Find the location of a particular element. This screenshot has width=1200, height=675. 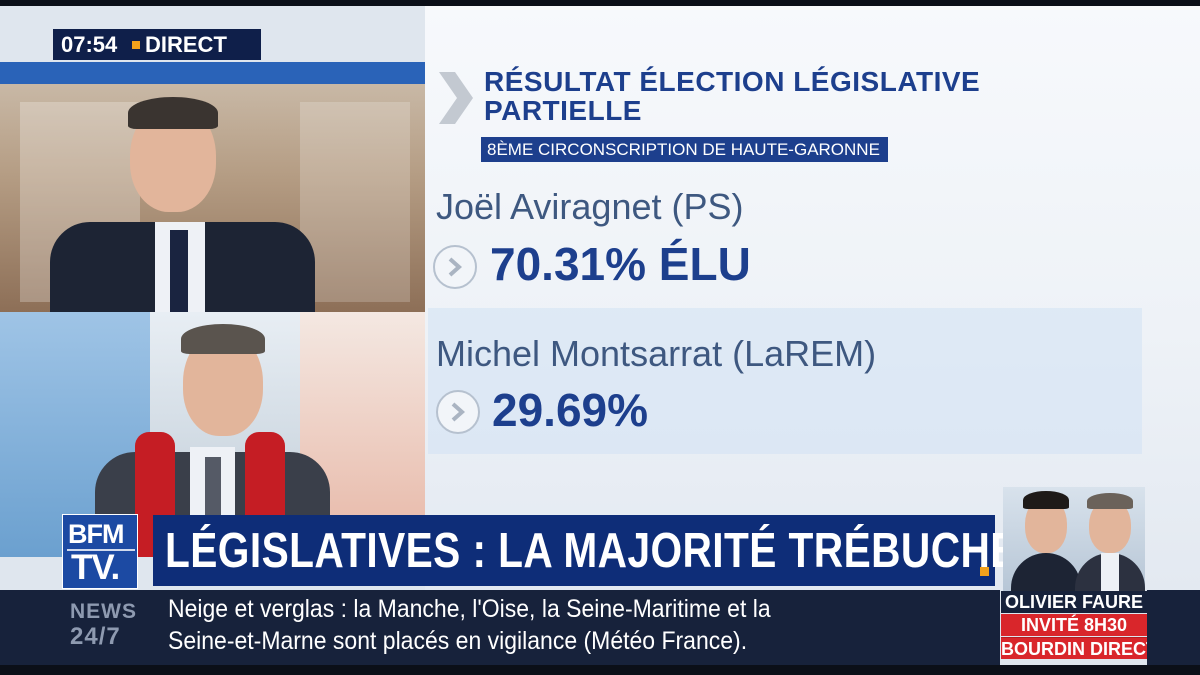

constituency-label: 8ÈME CIRCONSCRIPTION DE HAUTE-GARONNE is located at coordinates (684, 149).